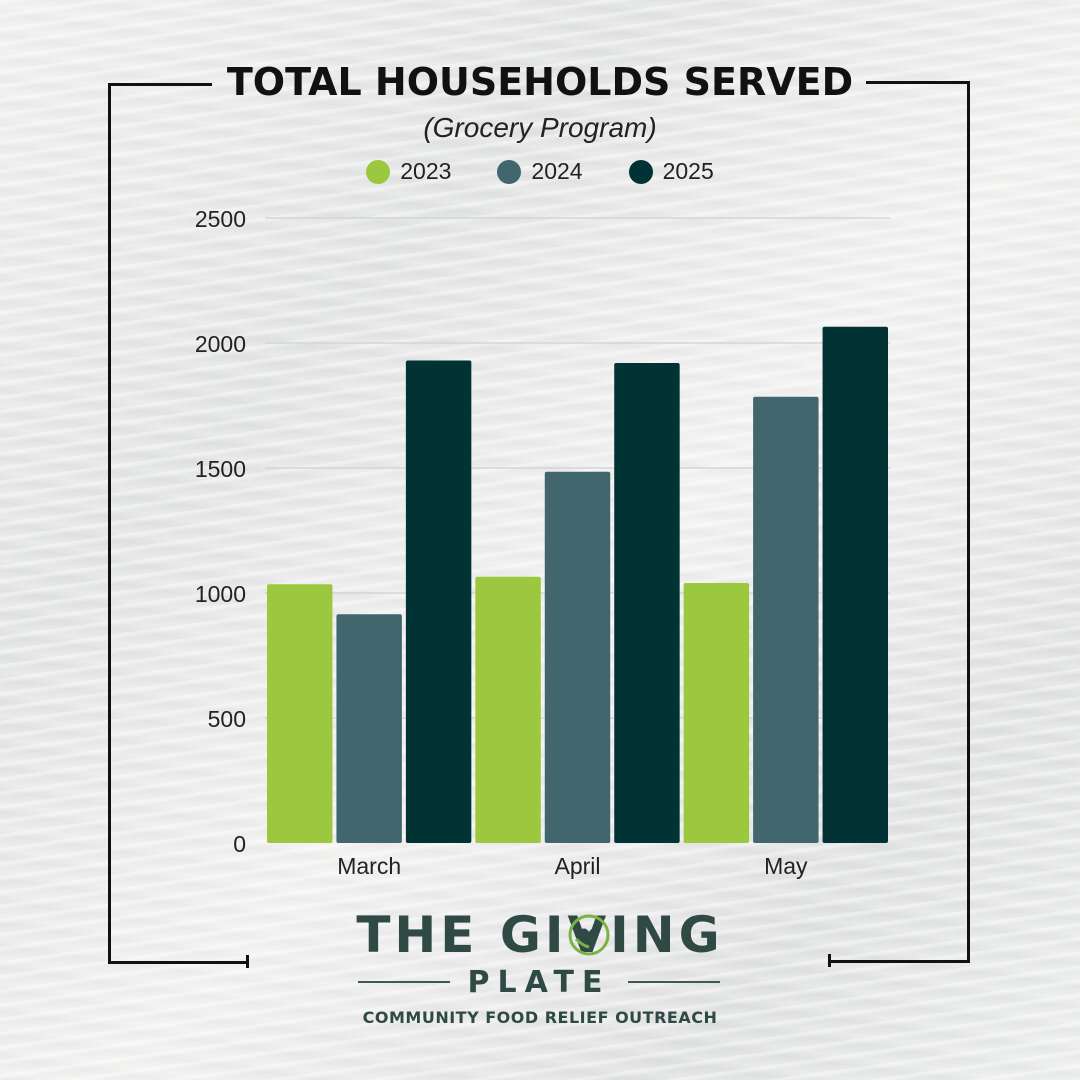 This screenshot has width=1080, height=1080. What do you see at coordinates (674, 982) in the screenshot?
I see `logo-rule-right` at bounding box center [674, 982].